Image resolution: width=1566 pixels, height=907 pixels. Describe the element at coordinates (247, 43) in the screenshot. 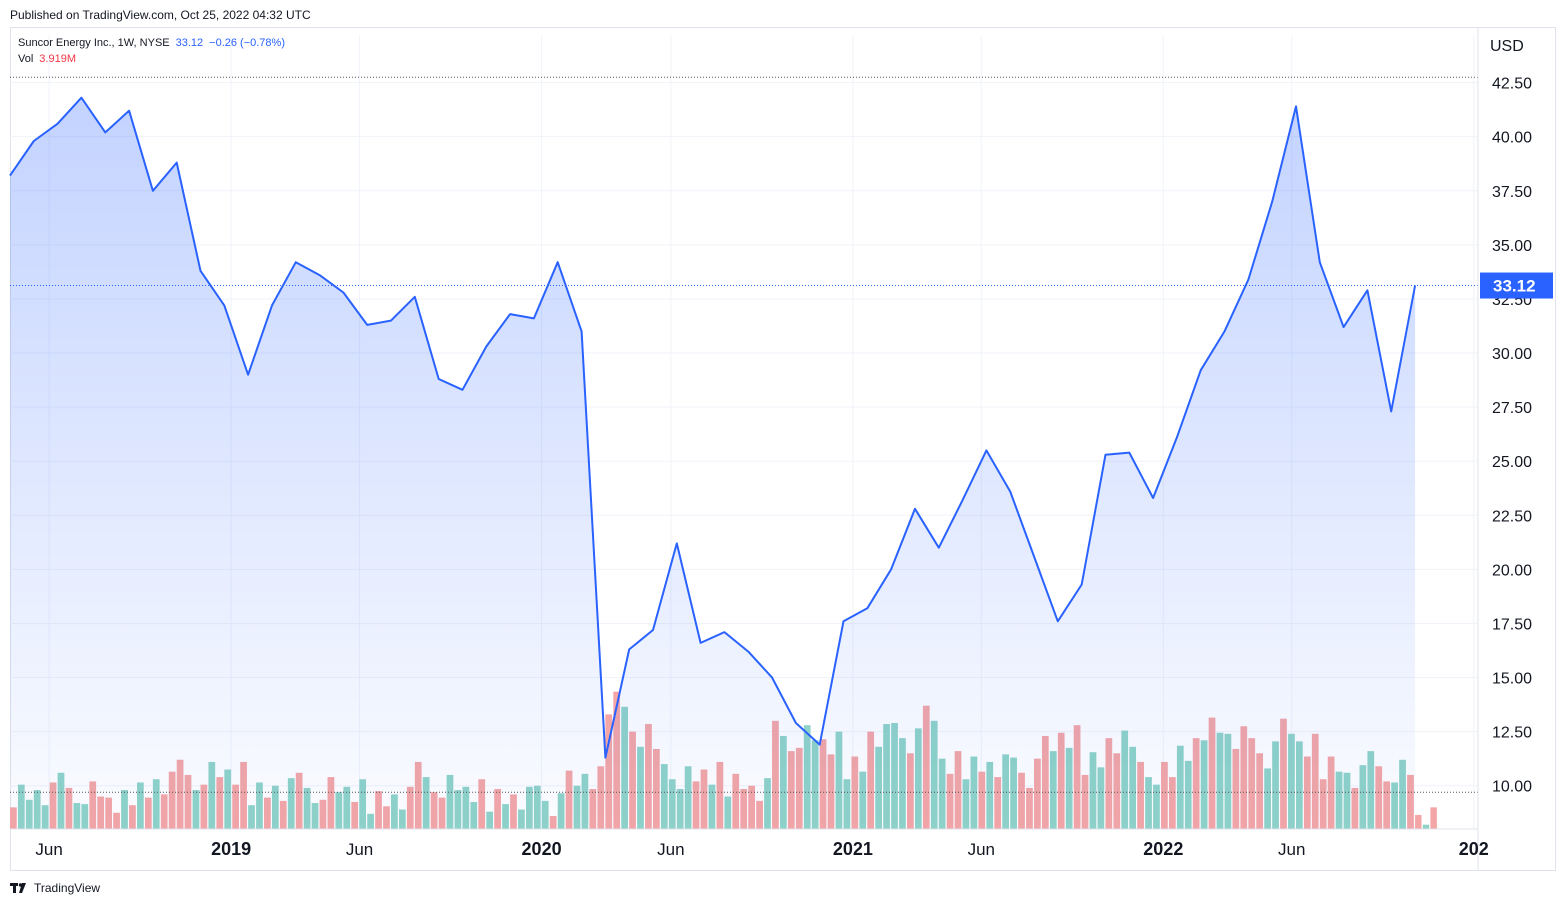

I see `price-change-value: −0.26 (−0.78%)` at that location.